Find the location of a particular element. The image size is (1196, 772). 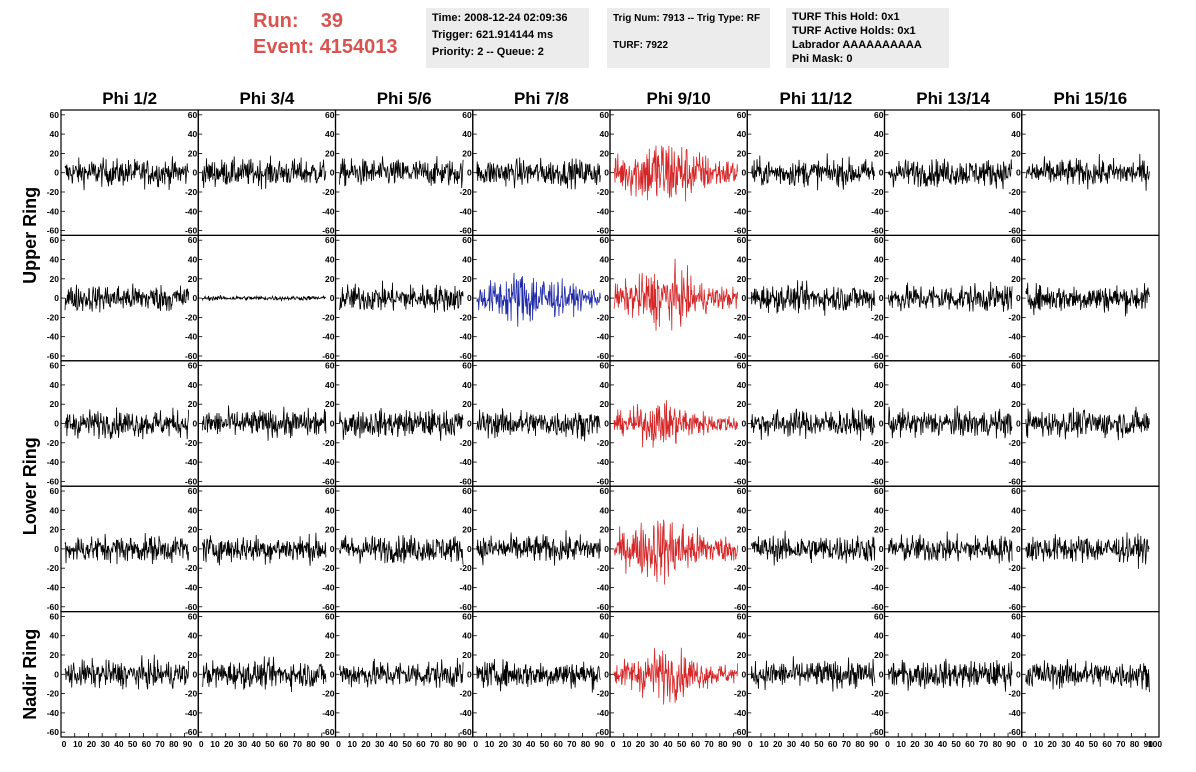

x-tick-label: 40 is located at coordinates (119, 744).